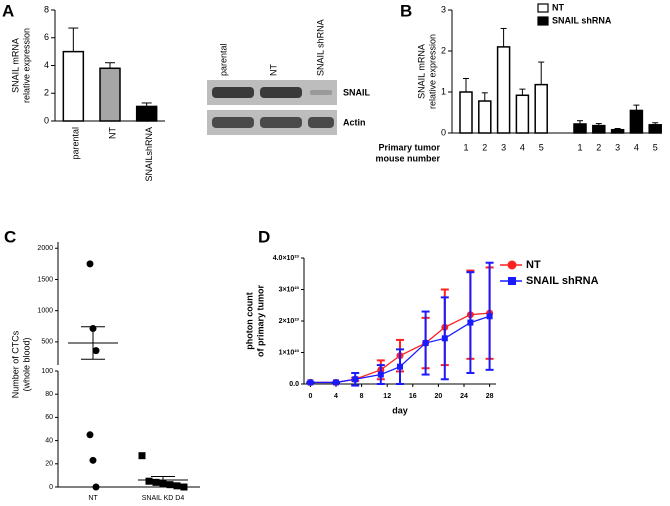 This screenshot has width=670, height=506. I want to click on lane-label: NT, so click(273, 70).